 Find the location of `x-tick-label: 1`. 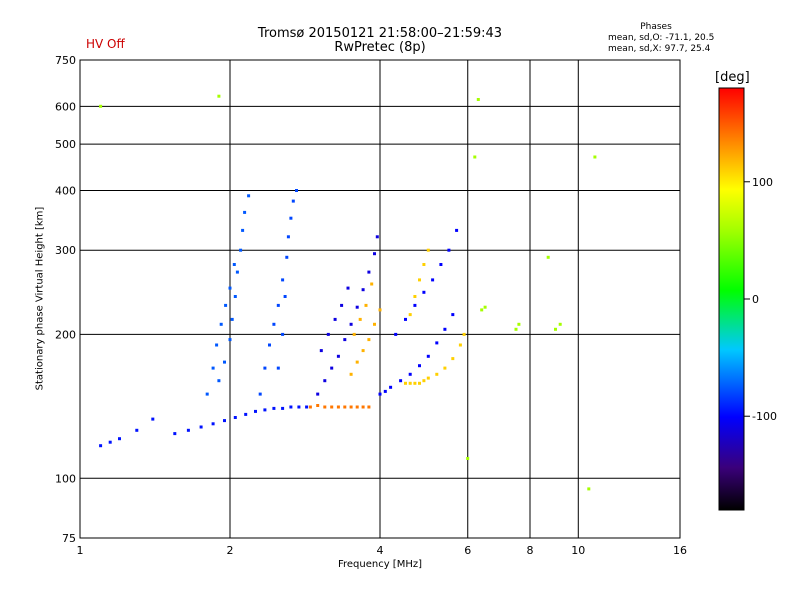

x-tick-label: 1 is located at coordinates (80, 550).